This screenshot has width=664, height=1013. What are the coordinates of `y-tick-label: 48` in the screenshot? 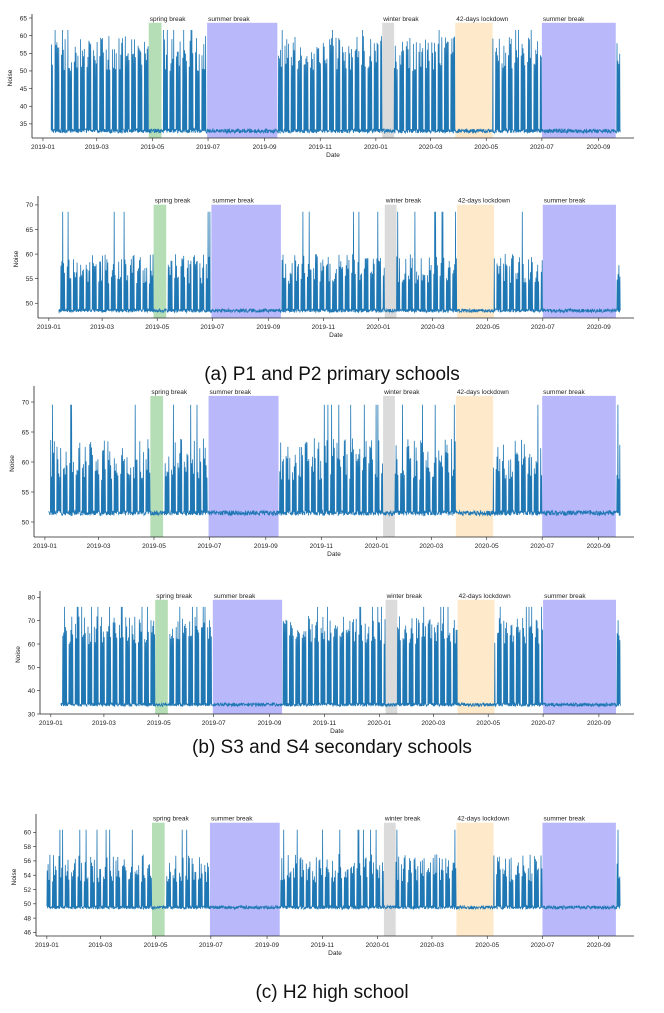 It's located at (28, 918).